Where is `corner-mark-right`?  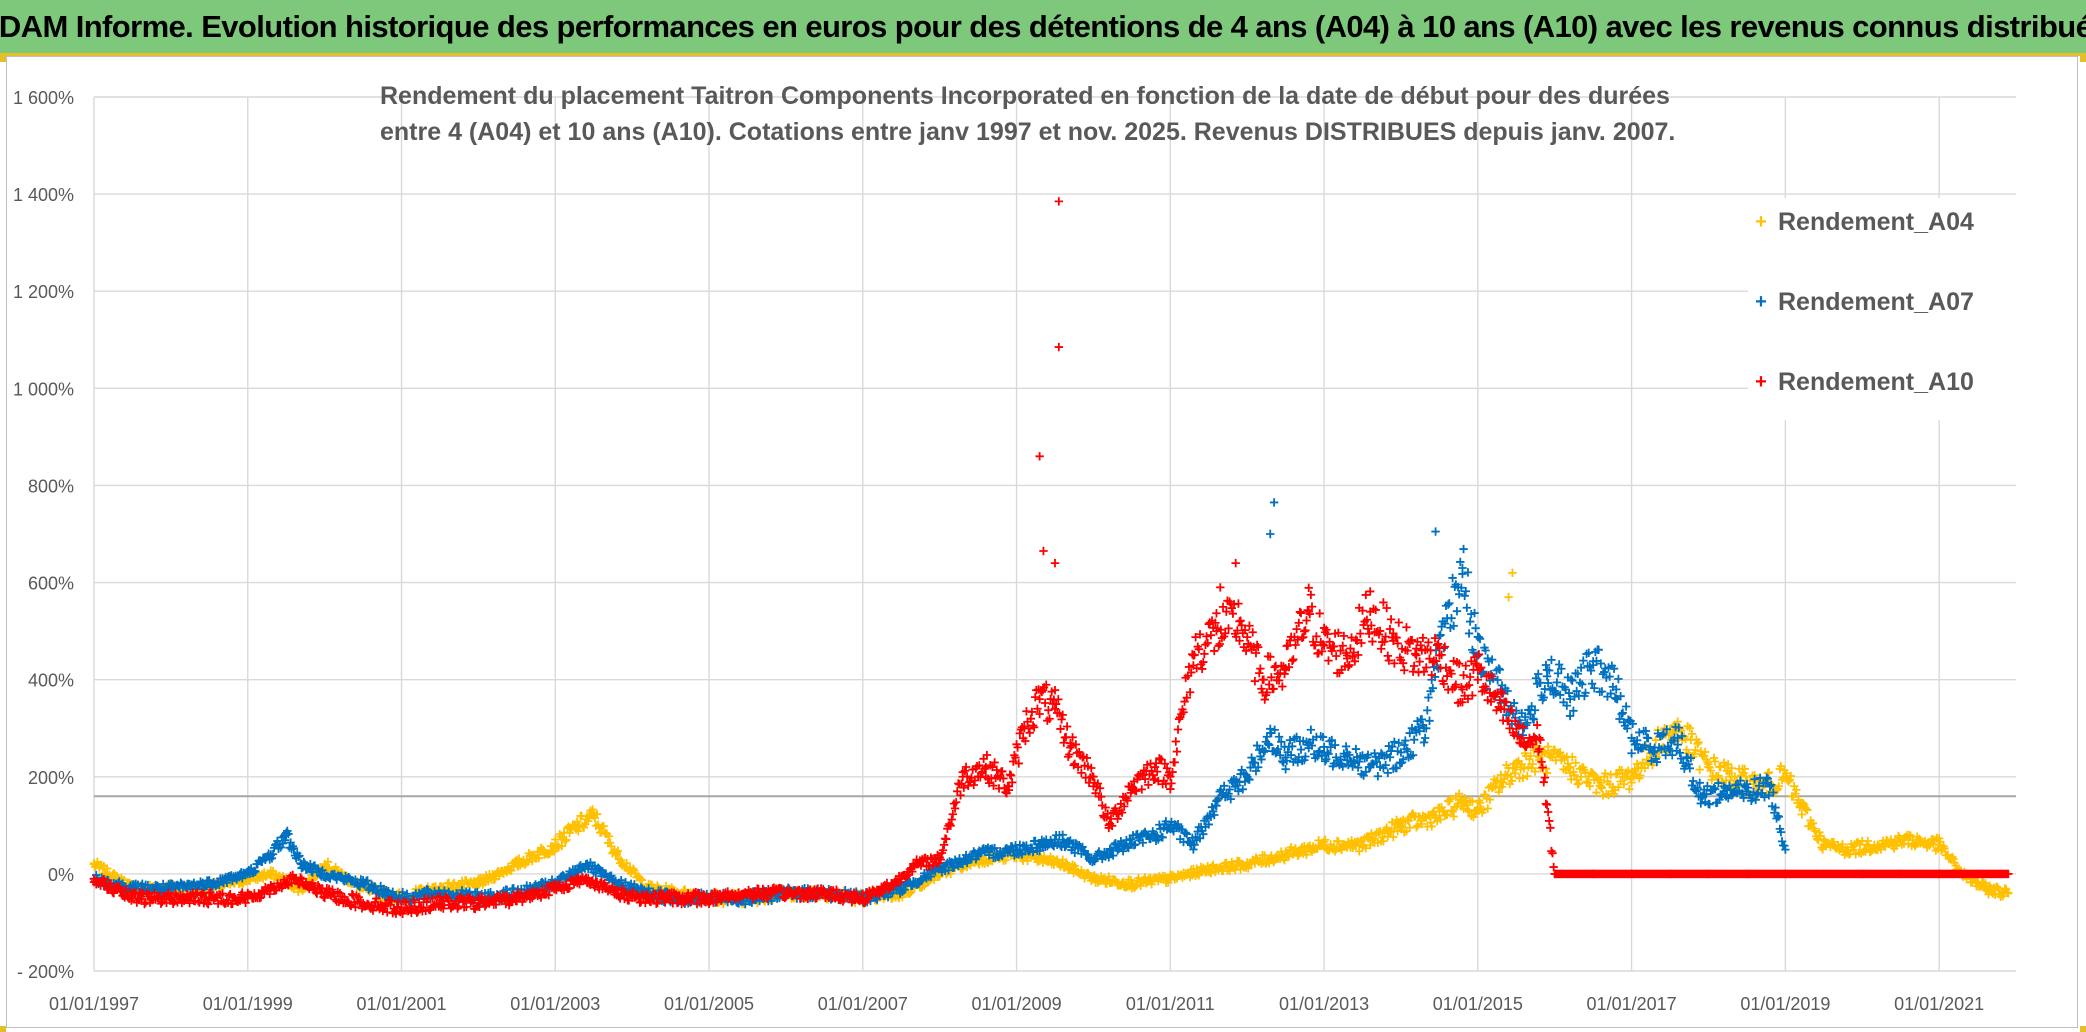 corner-mark-right is located at coordinates (2083, 59).